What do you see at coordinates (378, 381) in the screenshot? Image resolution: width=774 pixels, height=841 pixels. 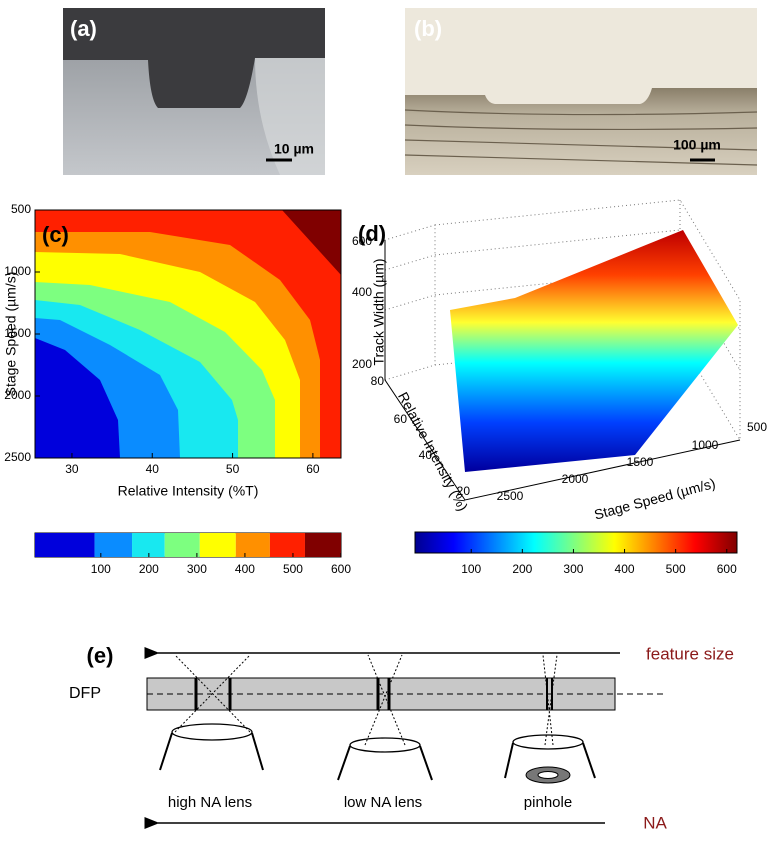 I see `y-tick-label: 80` at bounding box center [378, 381].